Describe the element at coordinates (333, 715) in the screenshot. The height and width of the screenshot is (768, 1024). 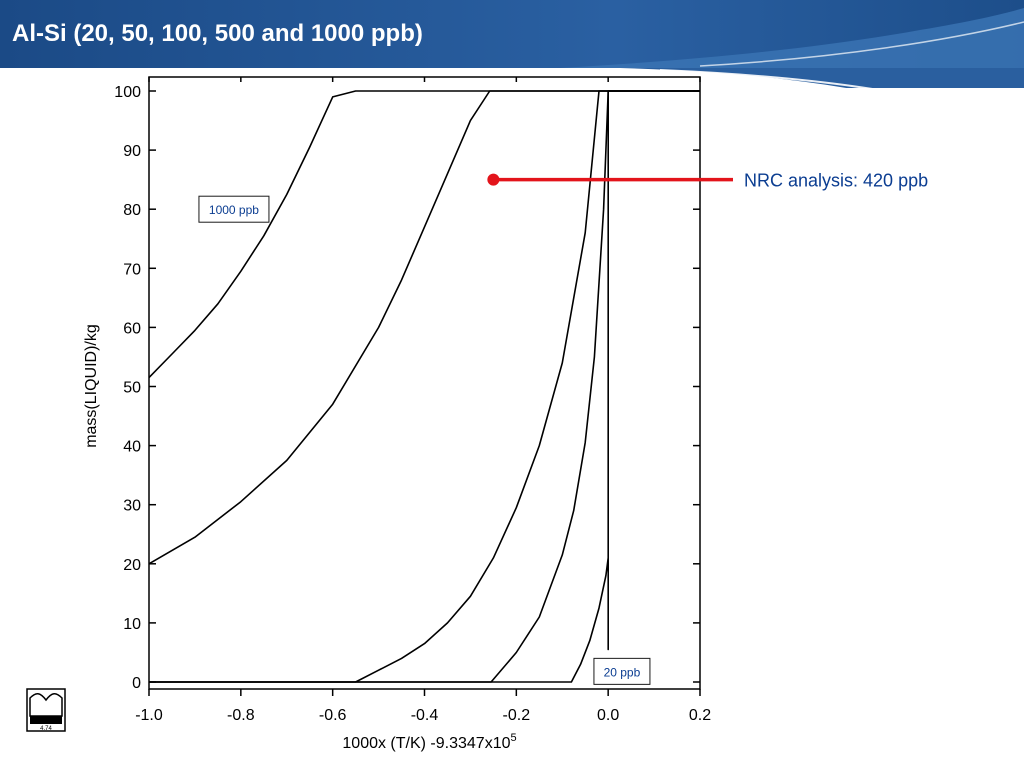
I see `x-tick-label: -0.6` at that location.